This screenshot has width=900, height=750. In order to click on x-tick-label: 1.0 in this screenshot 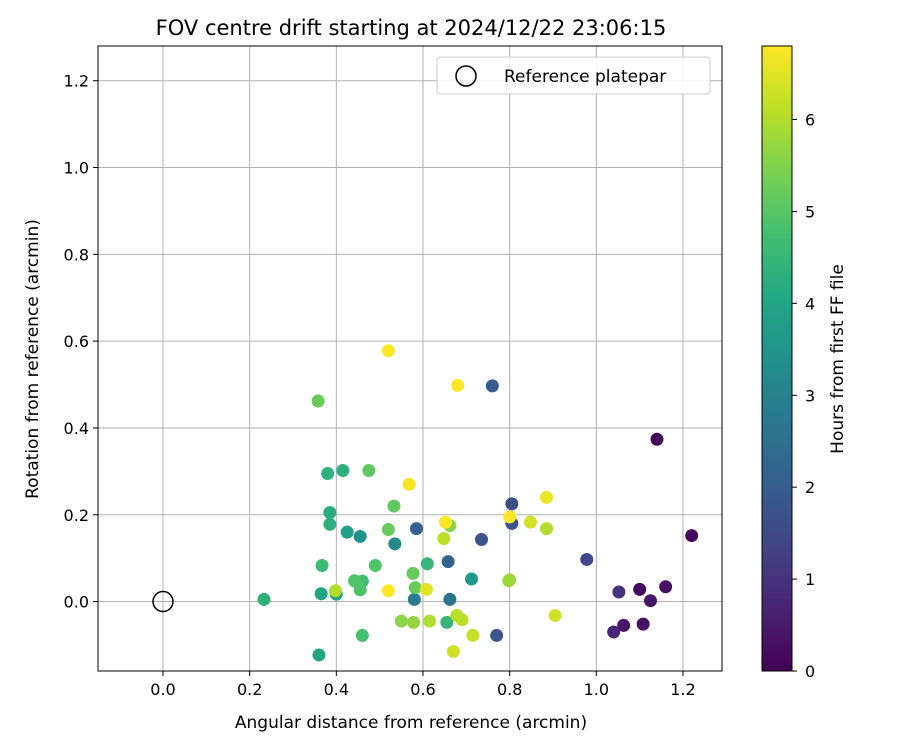, I will do `click(596, 689)`.